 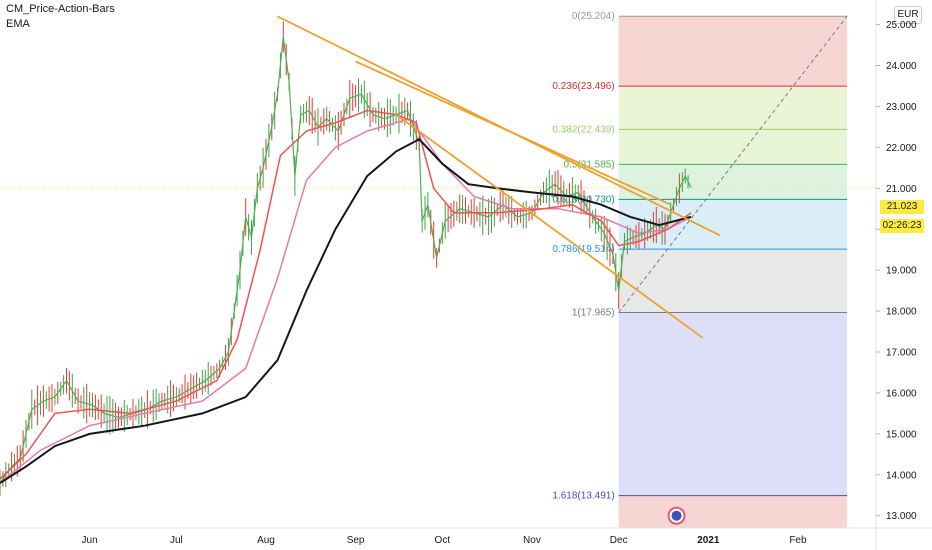 What do you see at coordinates (901, 312) in the screenshot?
I see `y-tick-label: 18.000` at bounding box center [901, 312].